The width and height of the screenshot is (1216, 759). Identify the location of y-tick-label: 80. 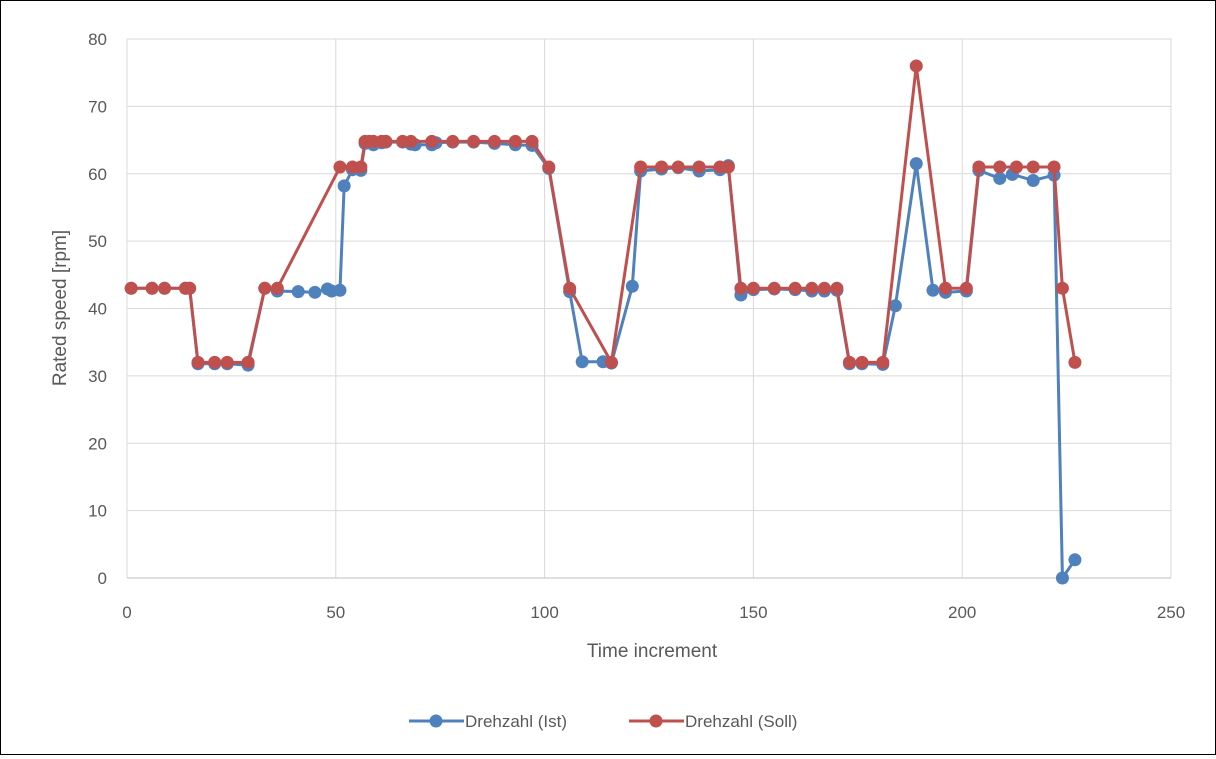
(97, 39).